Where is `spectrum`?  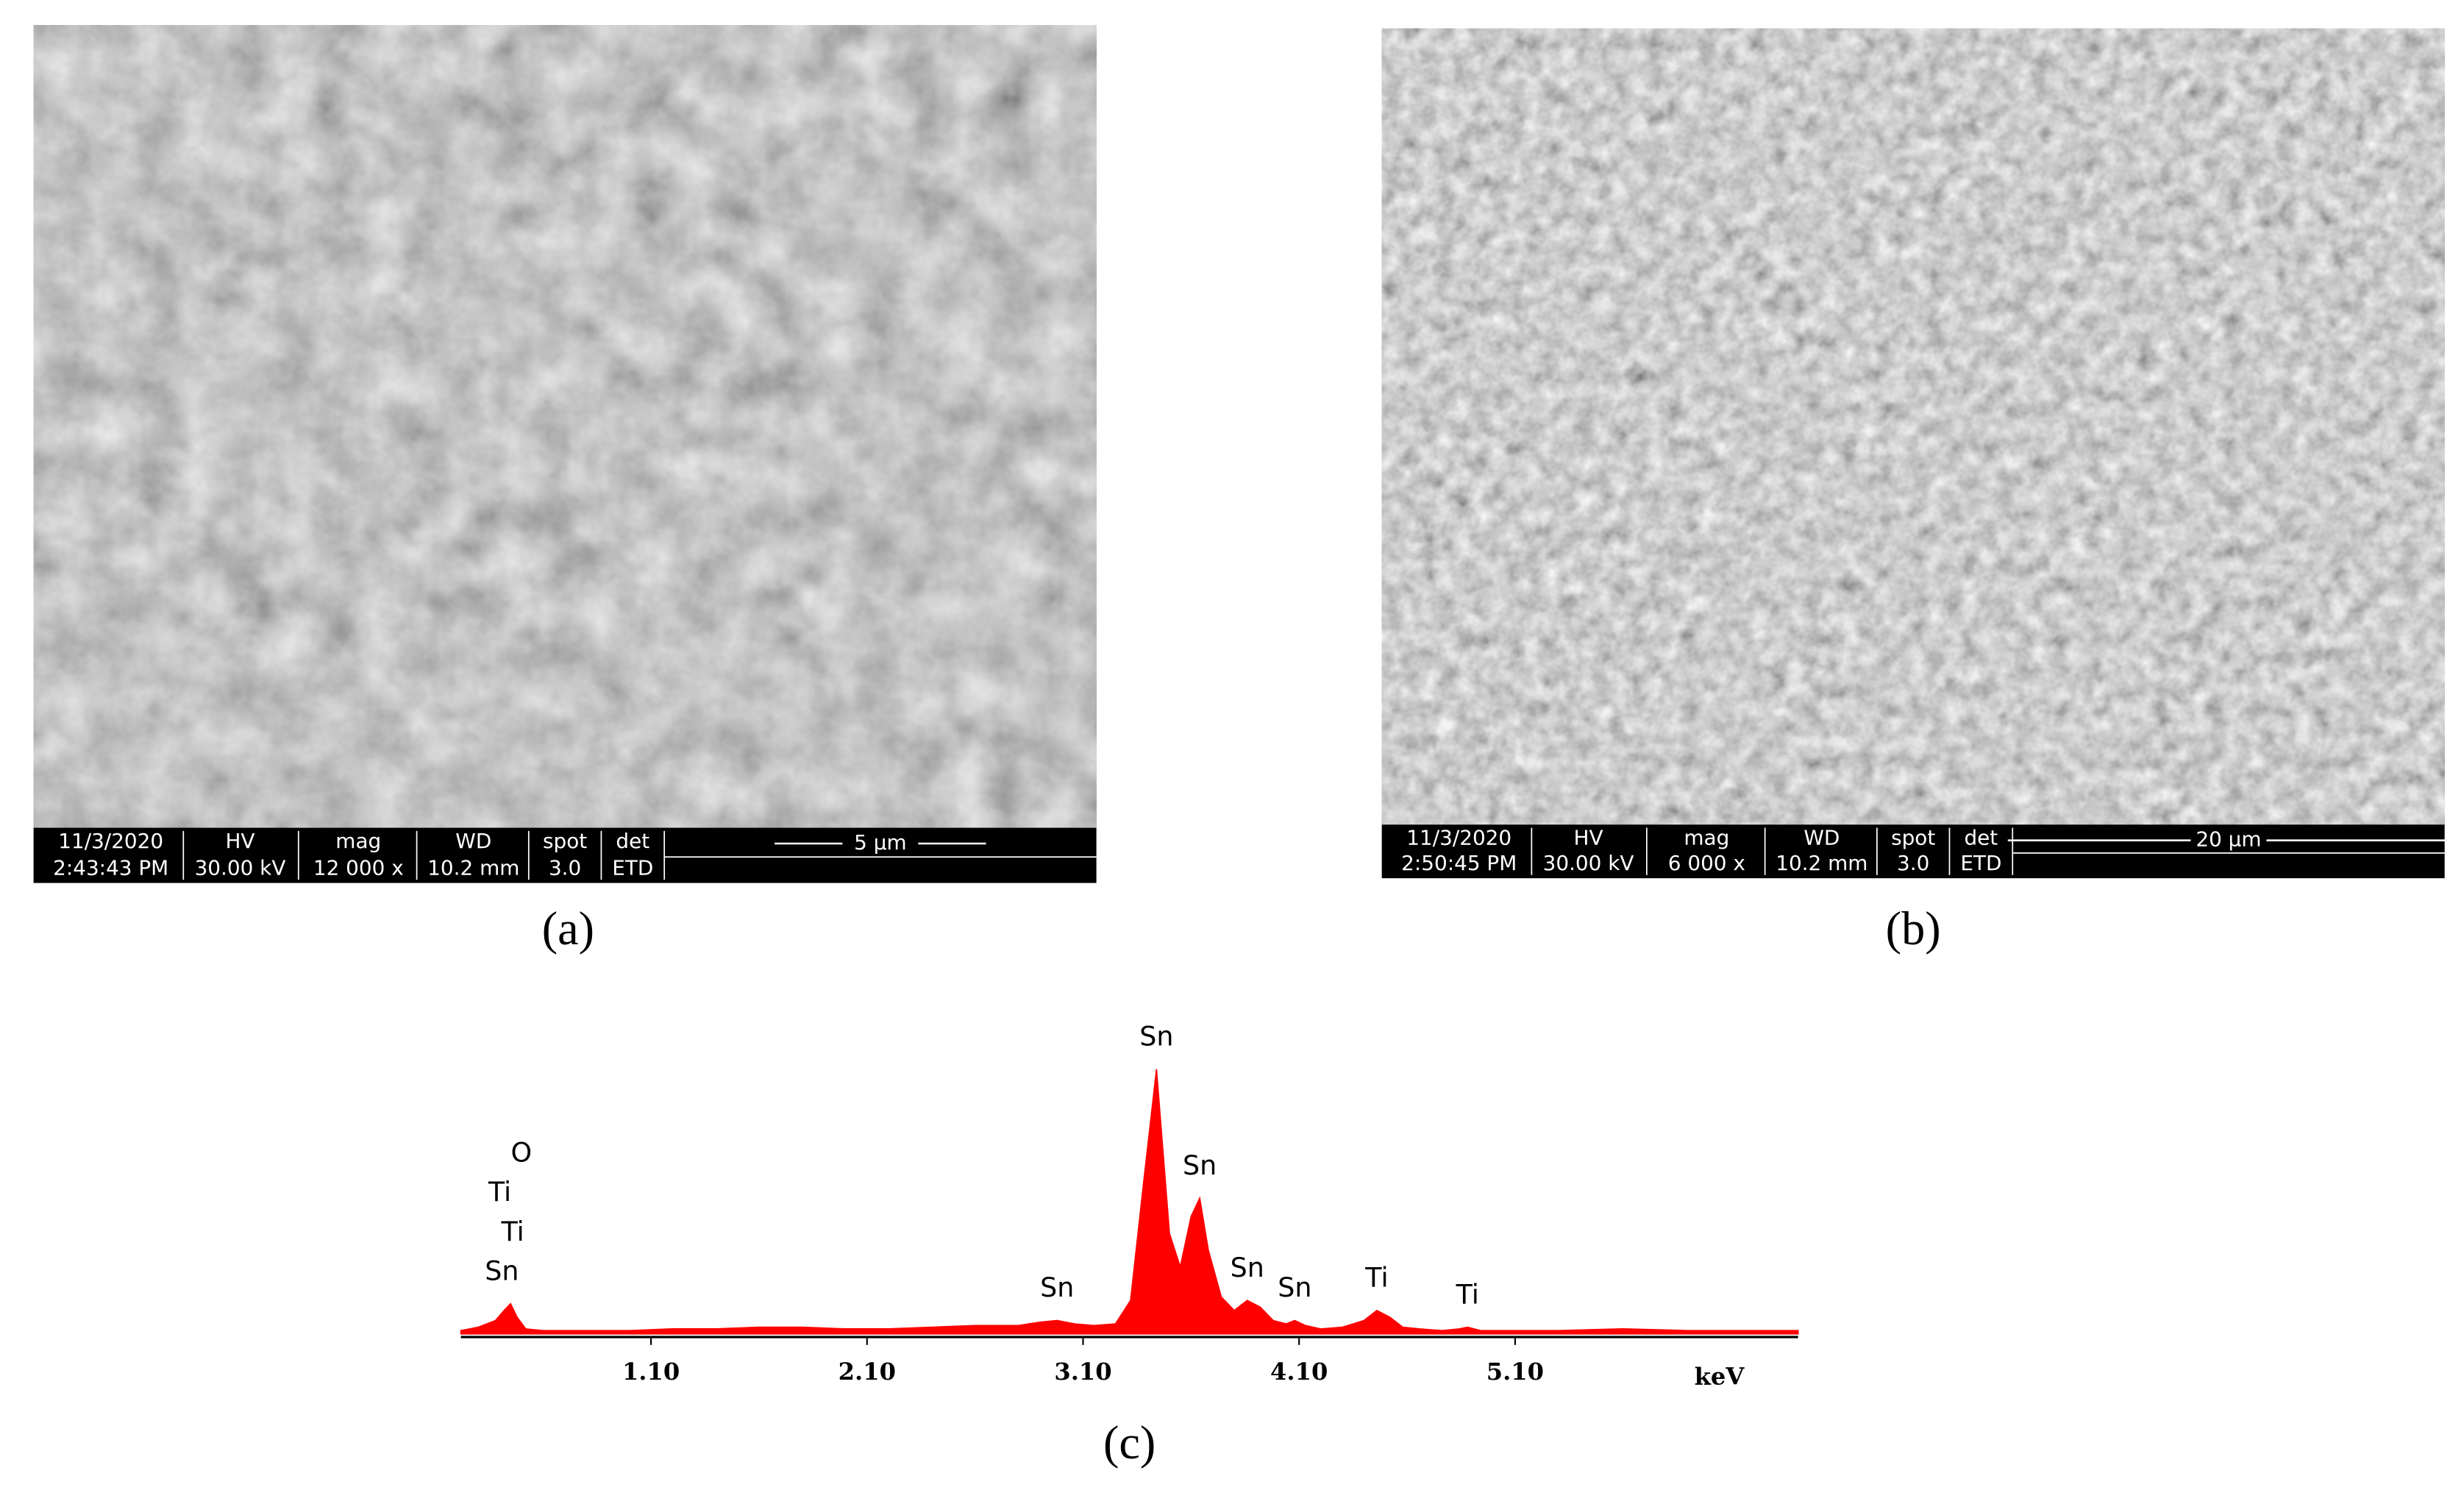 spectrum is located at coordinates (1129, 1202).